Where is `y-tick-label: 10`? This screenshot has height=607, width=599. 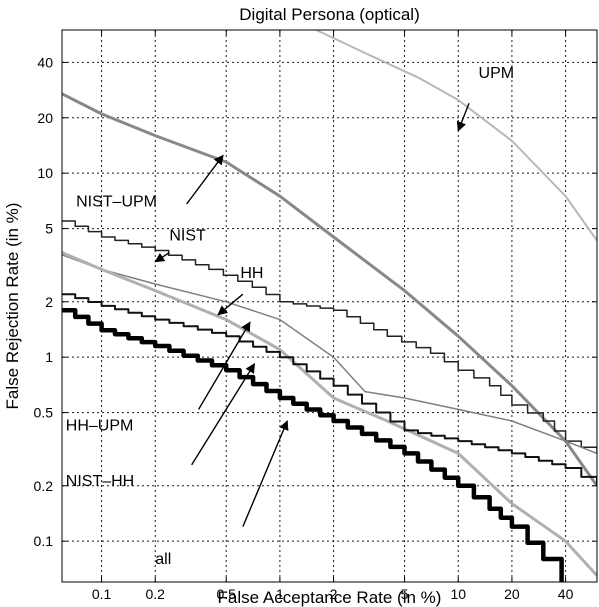 y-tick-label: 10 is located at coordinates (45, 173).